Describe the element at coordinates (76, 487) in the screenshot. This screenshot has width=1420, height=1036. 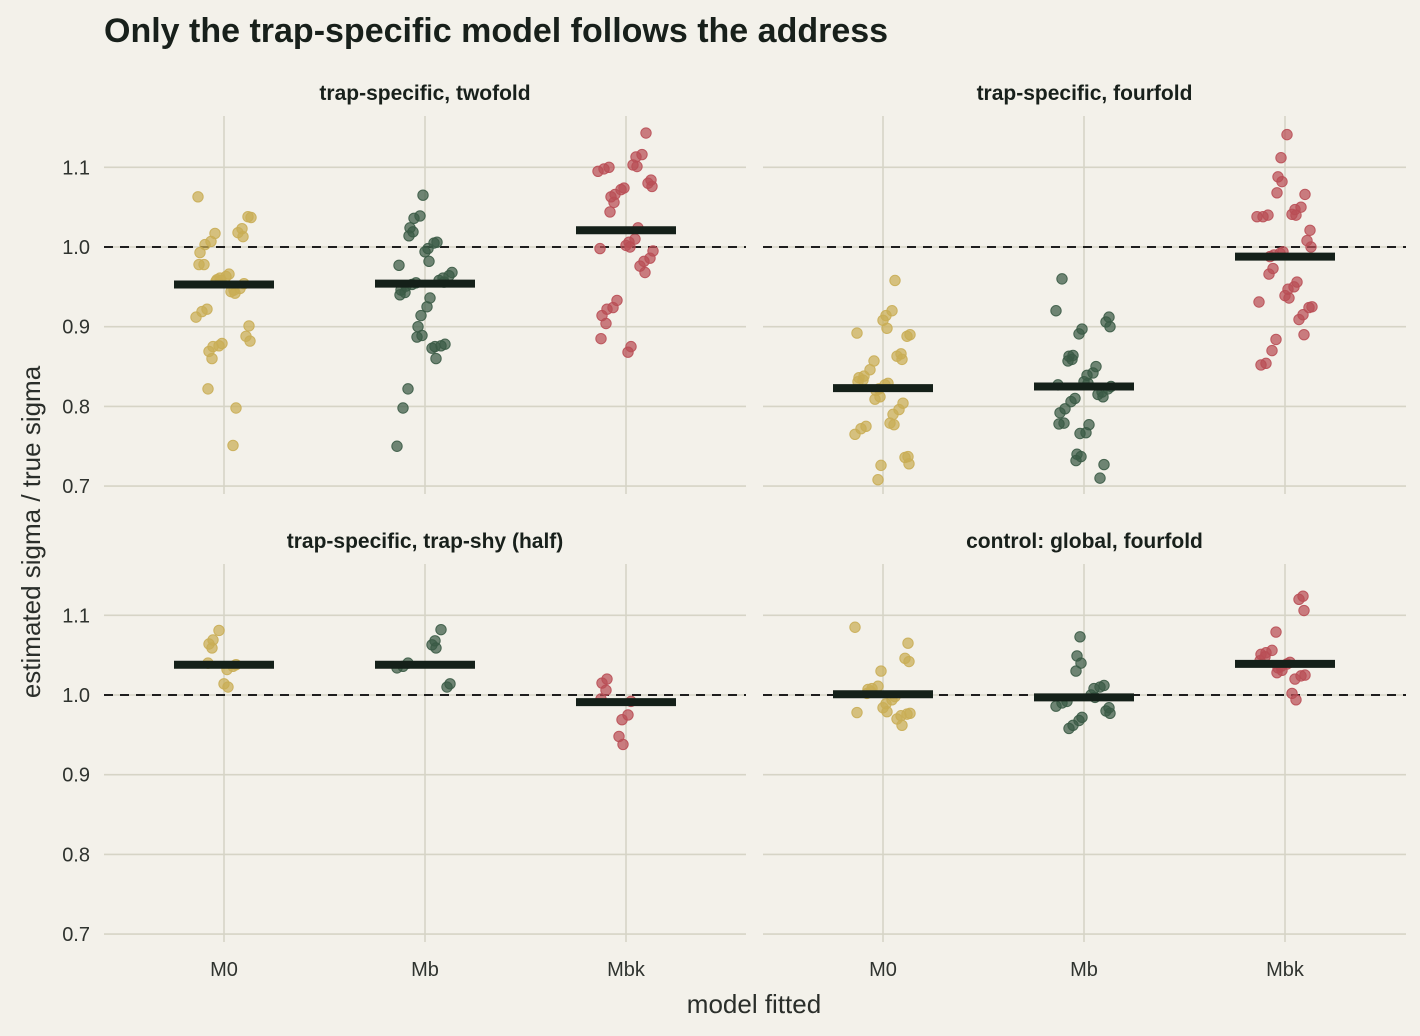
I see `y-tick-label: 0.7` at that location.